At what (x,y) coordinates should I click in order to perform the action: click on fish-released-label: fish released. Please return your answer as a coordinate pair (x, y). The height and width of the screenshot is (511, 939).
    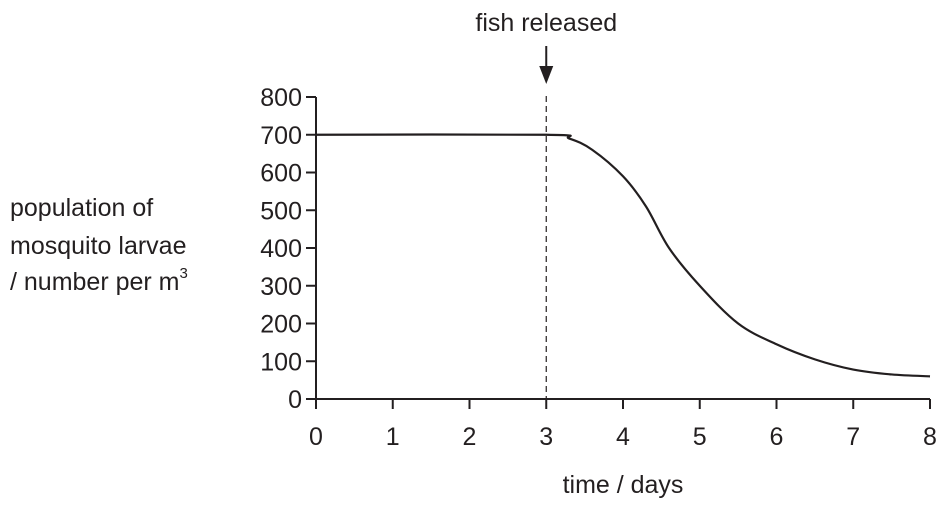
    Looking at the image, I should click on (546, 23).